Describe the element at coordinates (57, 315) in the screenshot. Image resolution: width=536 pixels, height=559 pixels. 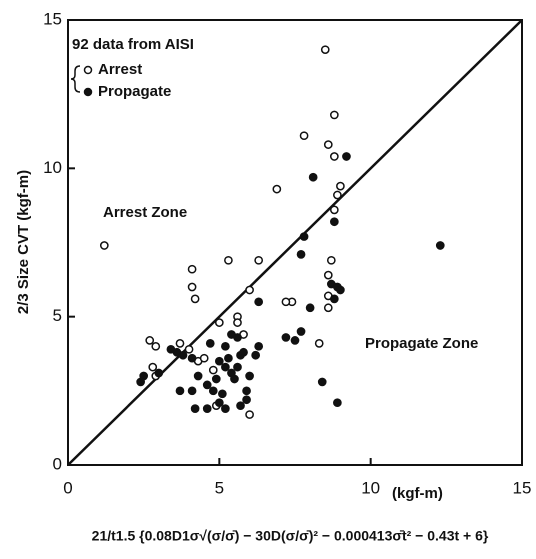
I see `y-tick-label: 5` at that location.